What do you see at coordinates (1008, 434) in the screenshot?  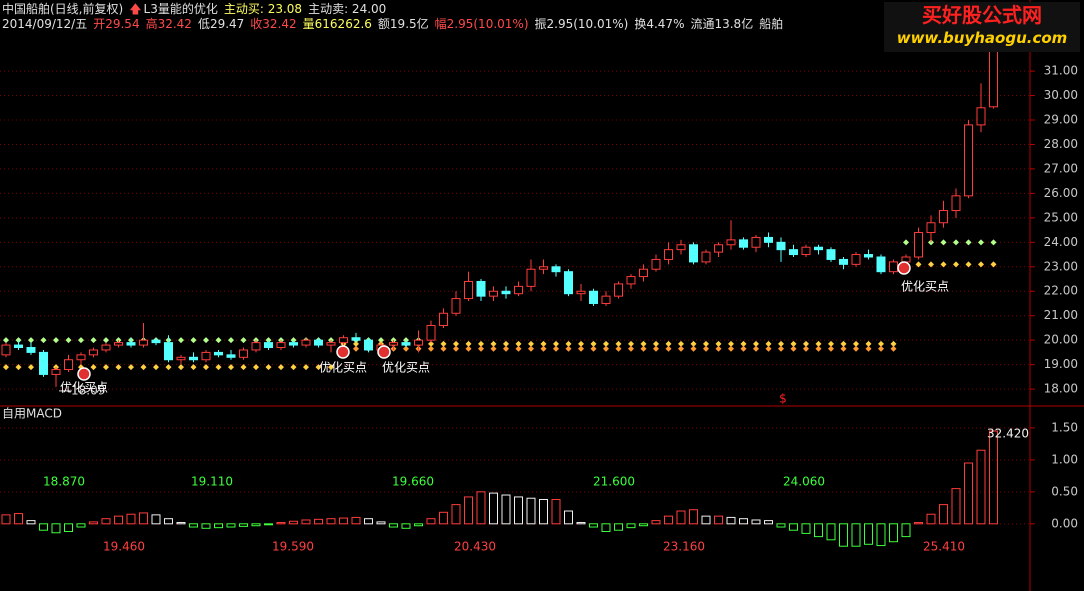 I see `last-price-label: 32.420` at bounding box center [1008, 434].